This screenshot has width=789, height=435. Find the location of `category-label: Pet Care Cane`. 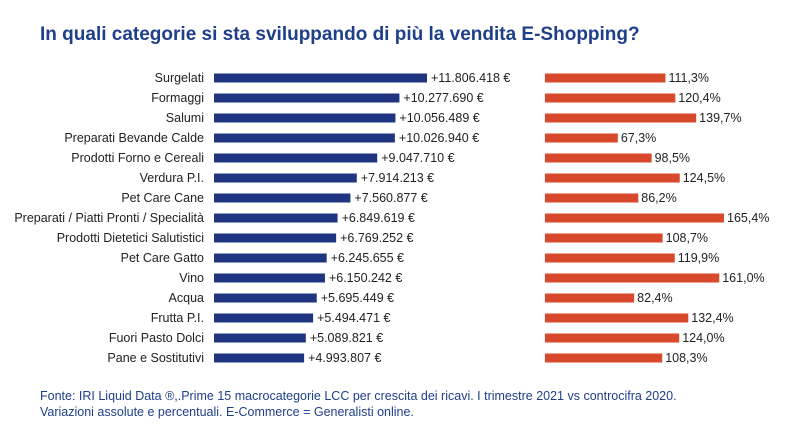

category-label: Pet Care Cane is located at coordinates (162, 198).